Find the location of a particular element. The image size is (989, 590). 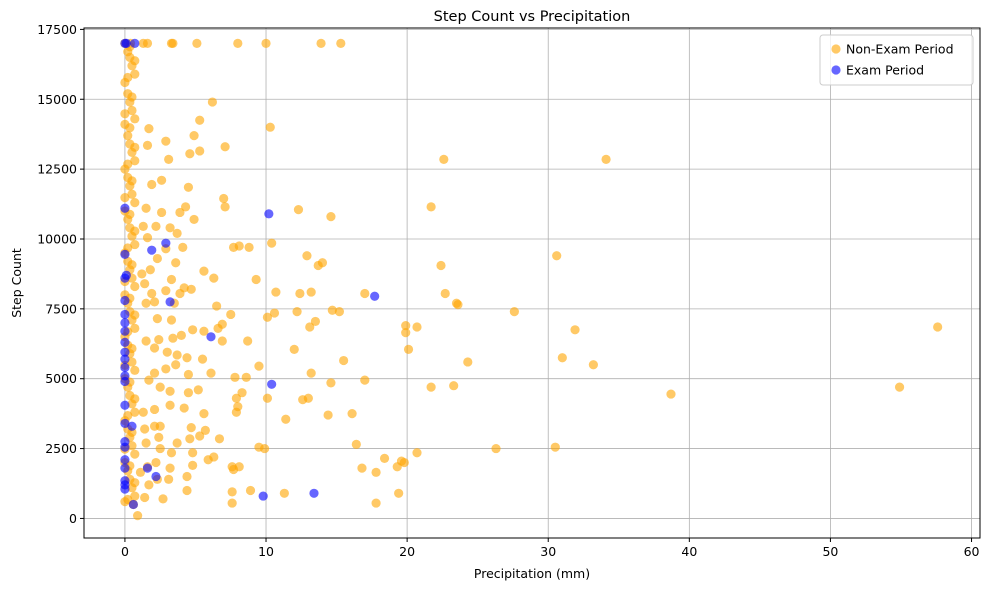

y-tick-label: 2500 is located at coordinates (61, 448).